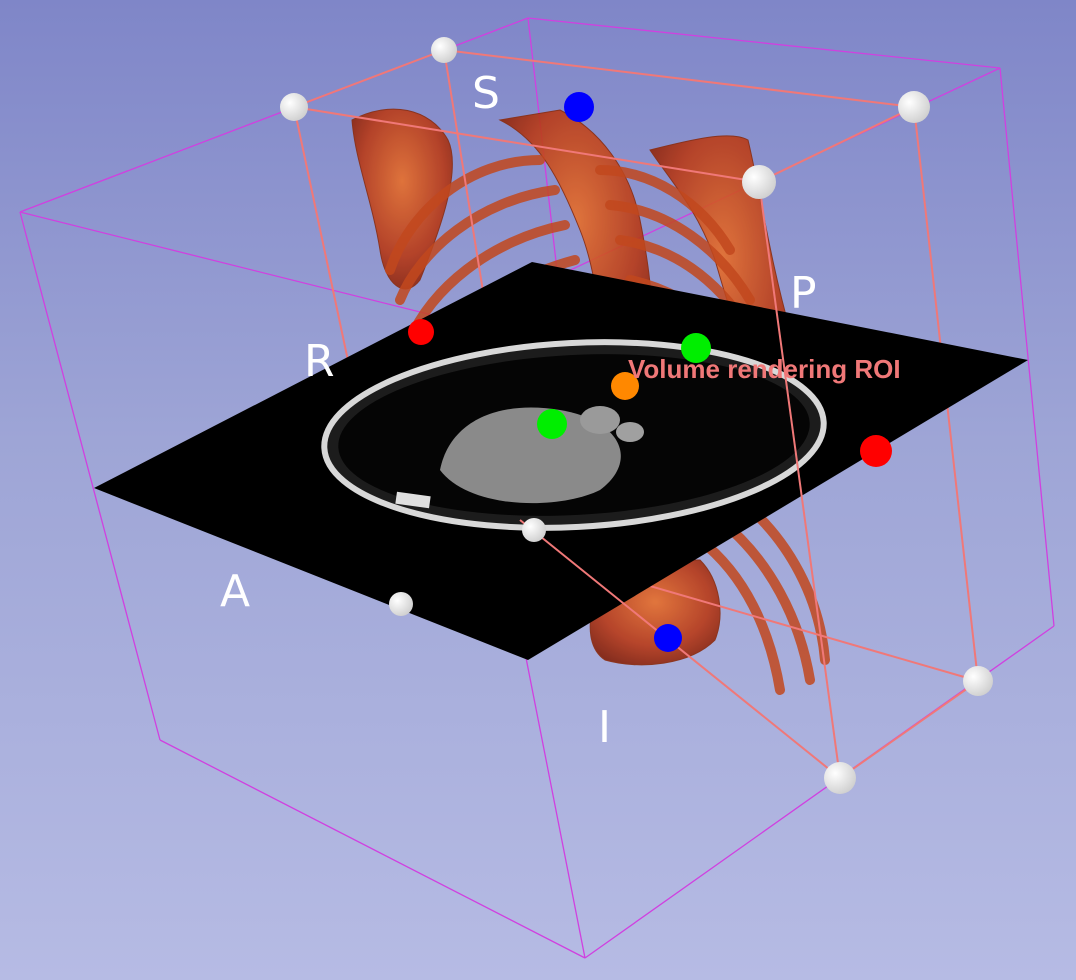  I want to click on posterior-handle, so click(696, 348).